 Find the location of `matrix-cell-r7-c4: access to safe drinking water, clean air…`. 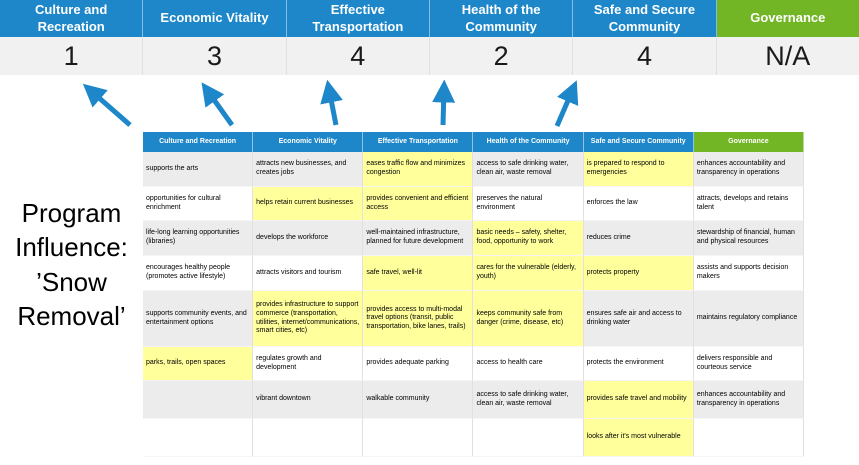

matrix-cell-r7-c4: access to safe drinking water, clean air… is located at coordinates (528, 400).